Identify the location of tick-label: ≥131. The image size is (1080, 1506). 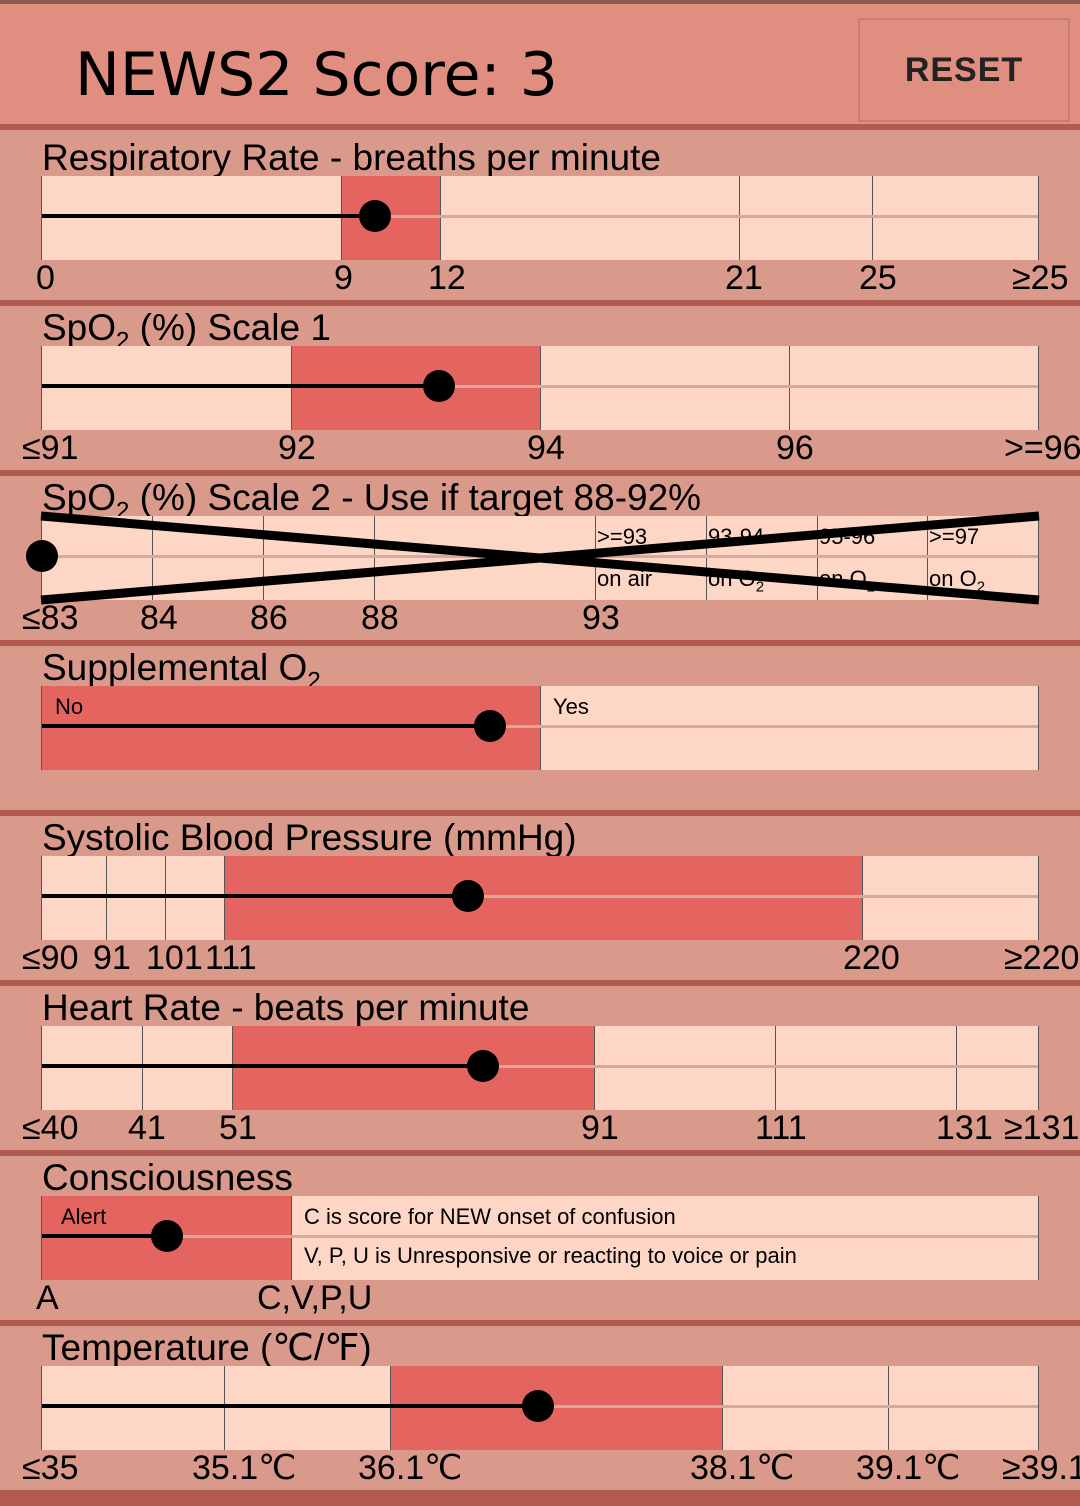
(1042, 1128).